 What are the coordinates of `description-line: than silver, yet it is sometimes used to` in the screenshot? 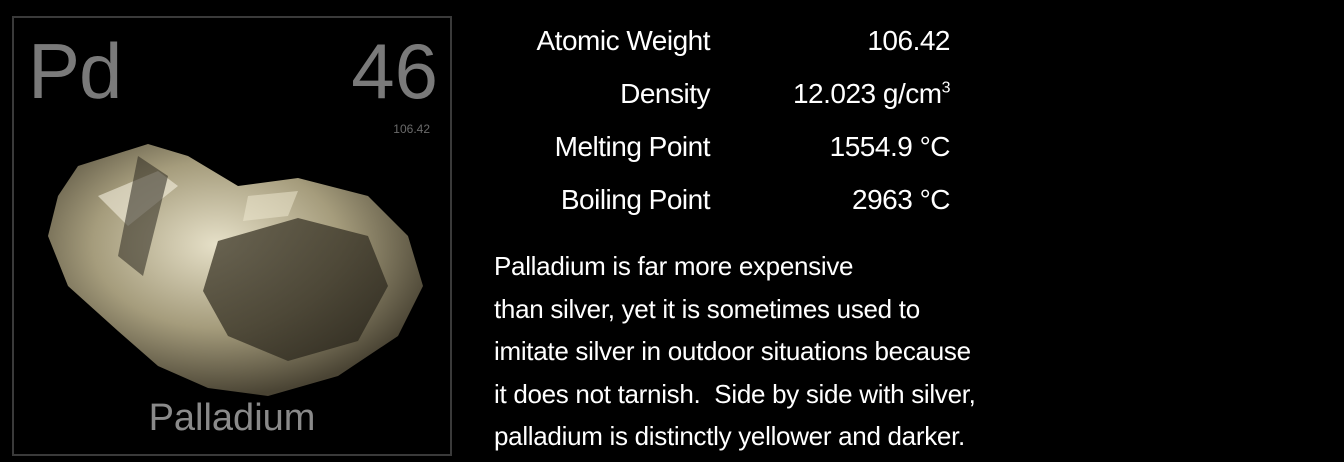 It's located at (707, 308).